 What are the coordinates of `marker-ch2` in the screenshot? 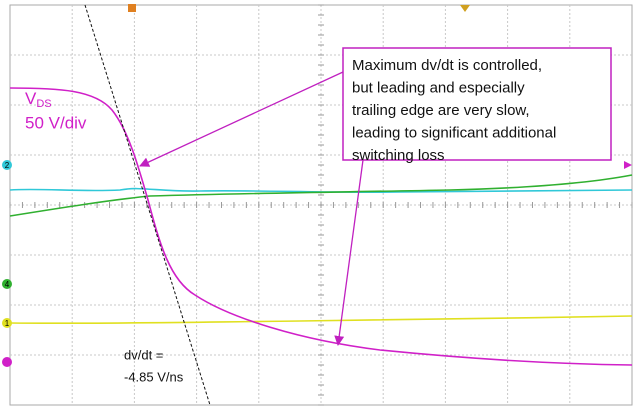 It's located at (7, 165).